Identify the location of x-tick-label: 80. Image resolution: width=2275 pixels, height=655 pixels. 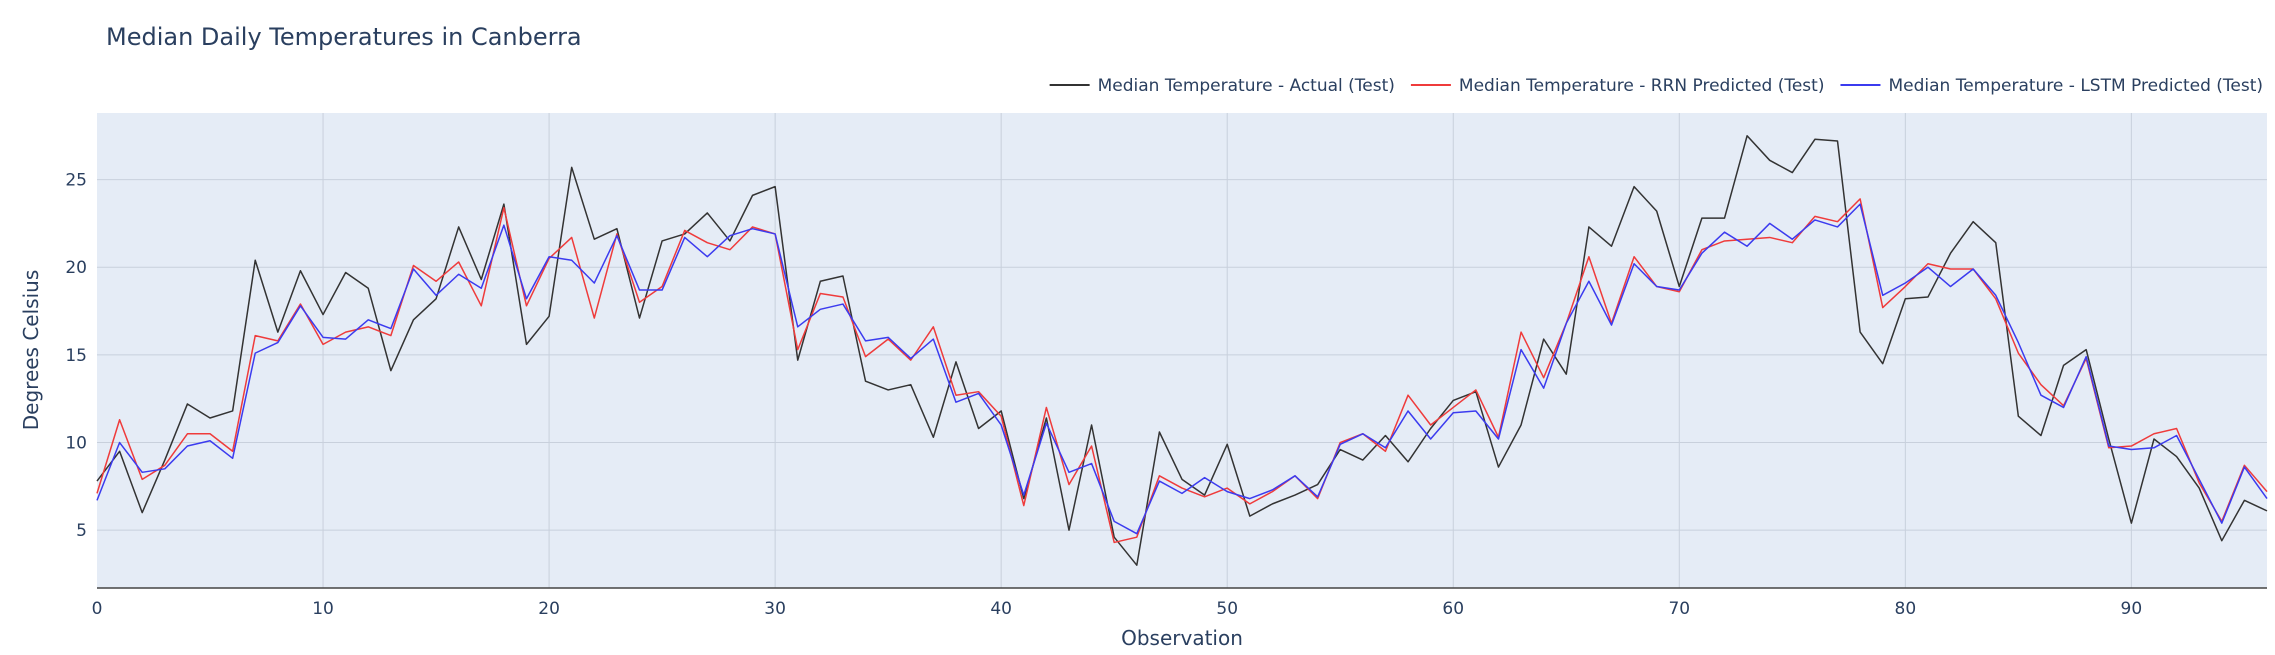
(1906, 609).